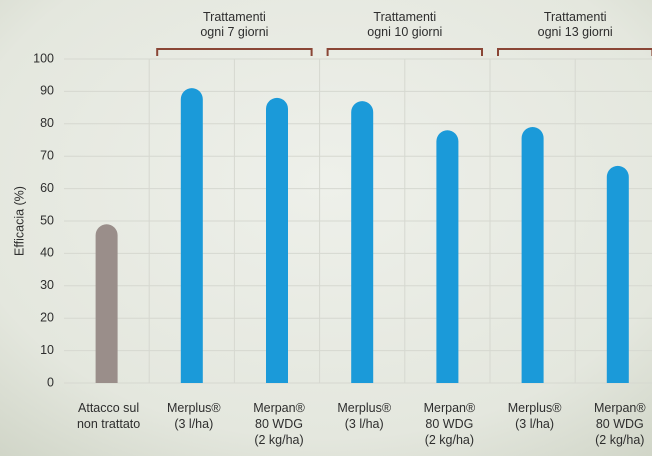 Image resolution: width=652 pixels, height=456 pixels. What do you see at coordinates (47, 350) in the screenshot?
I see `y-tick-label: 10` at bounding box center [47, 350].